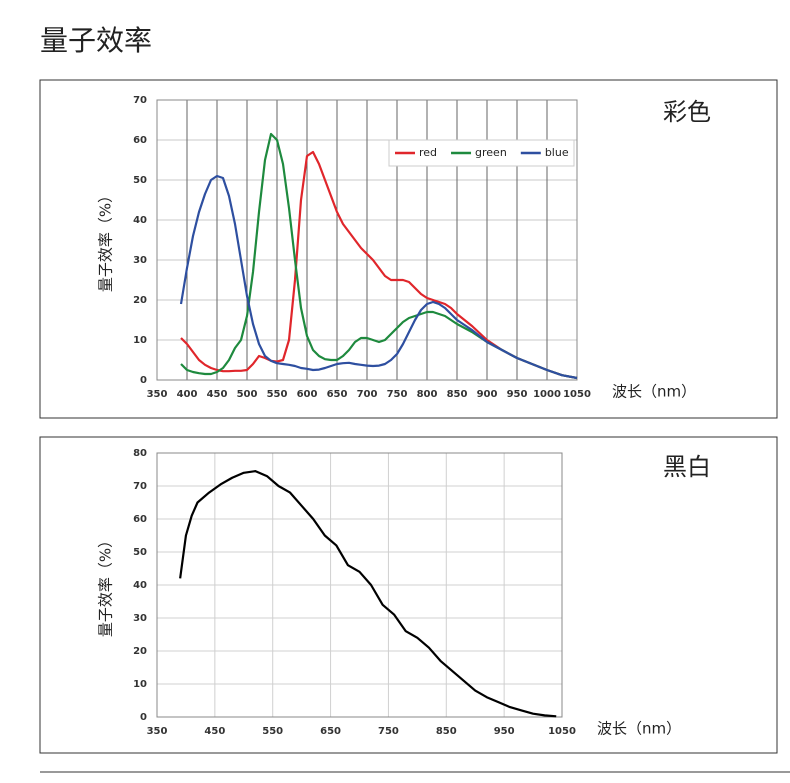 The image size is (790, 783). What do you see at coordinates (491, 152) in the screenshot?
I see `legend-label: green` at bounding box center [491, 152].